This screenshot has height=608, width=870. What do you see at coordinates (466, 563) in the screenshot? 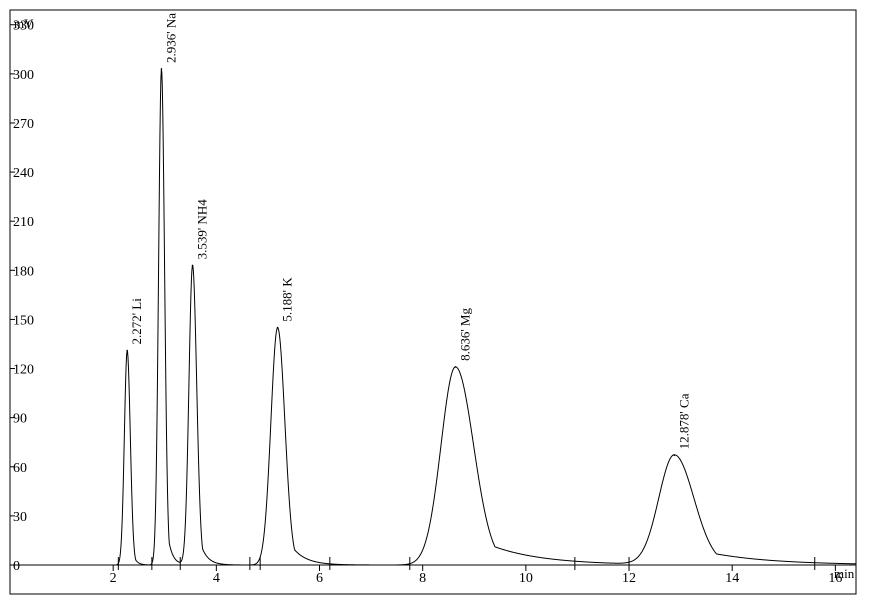
I see `baseline-markers` at bounding box center [466, 563].